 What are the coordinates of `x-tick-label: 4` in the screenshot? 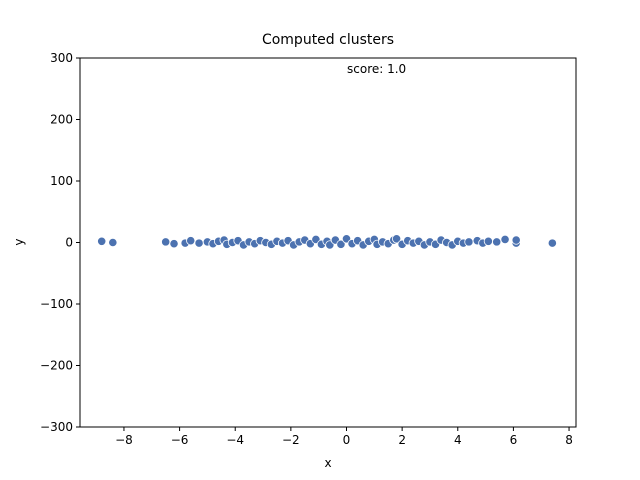 It's located at (458, 440).